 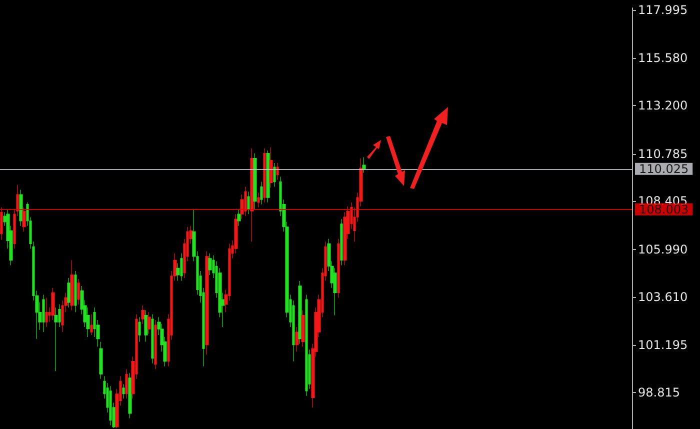 I want to click on y-tick-label: 113.200, so click(x=663, y=105).